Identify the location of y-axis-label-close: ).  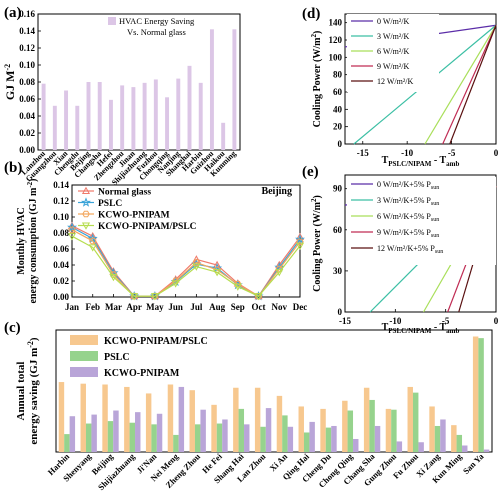
(317, 32).